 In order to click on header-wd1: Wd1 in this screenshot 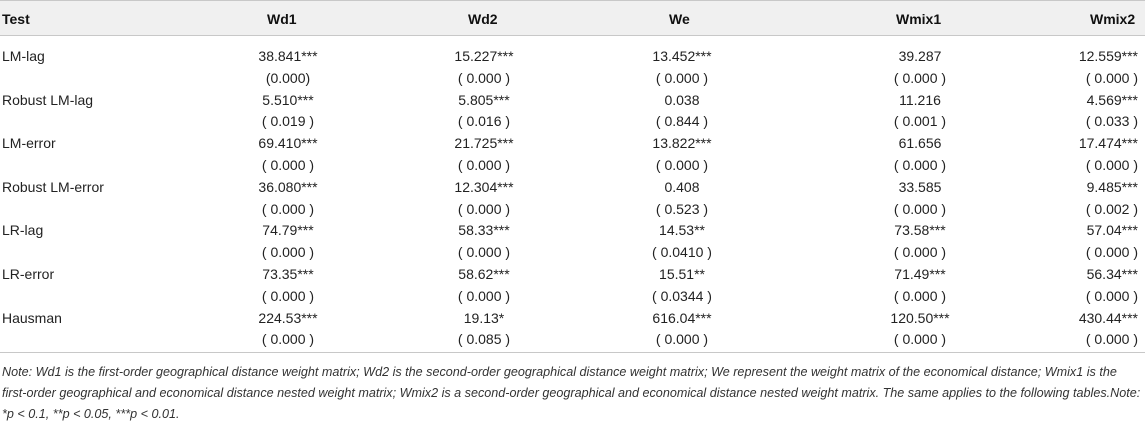, I will do `click(282, 19)`.